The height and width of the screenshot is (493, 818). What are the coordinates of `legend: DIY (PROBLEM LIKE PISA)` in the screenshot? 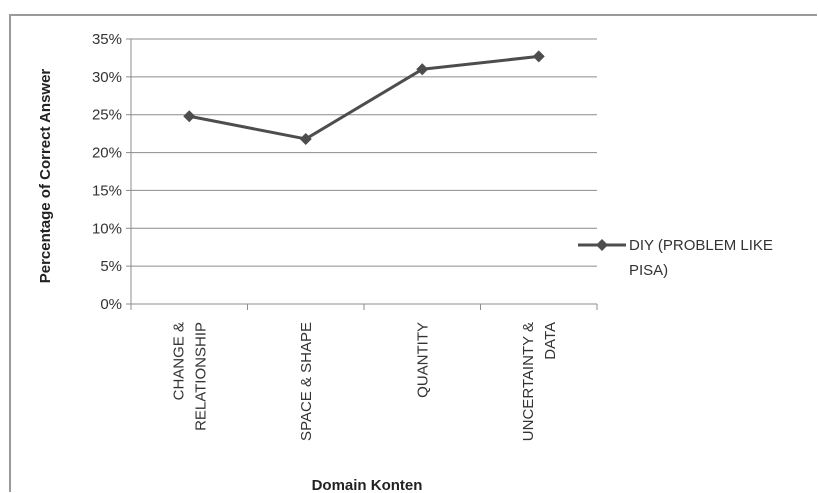 It's located at (675, 258).